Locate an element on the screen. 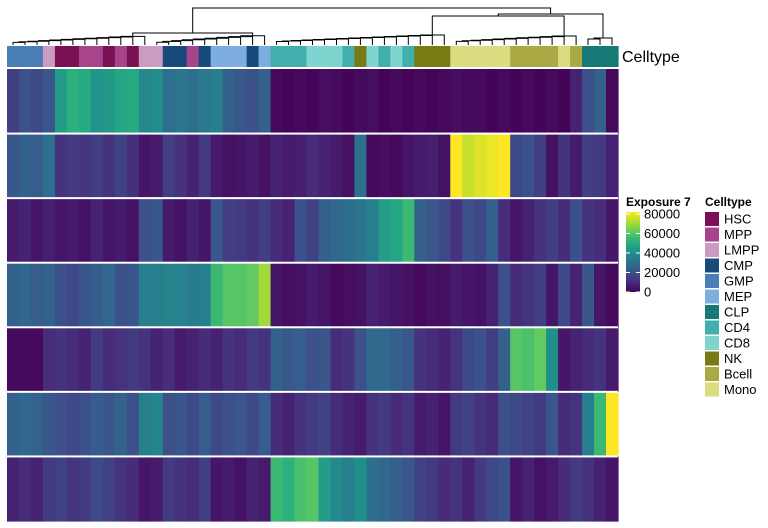 This screenshot has height=528, width=768. legend-swatch is located at coordinates (712, 389).